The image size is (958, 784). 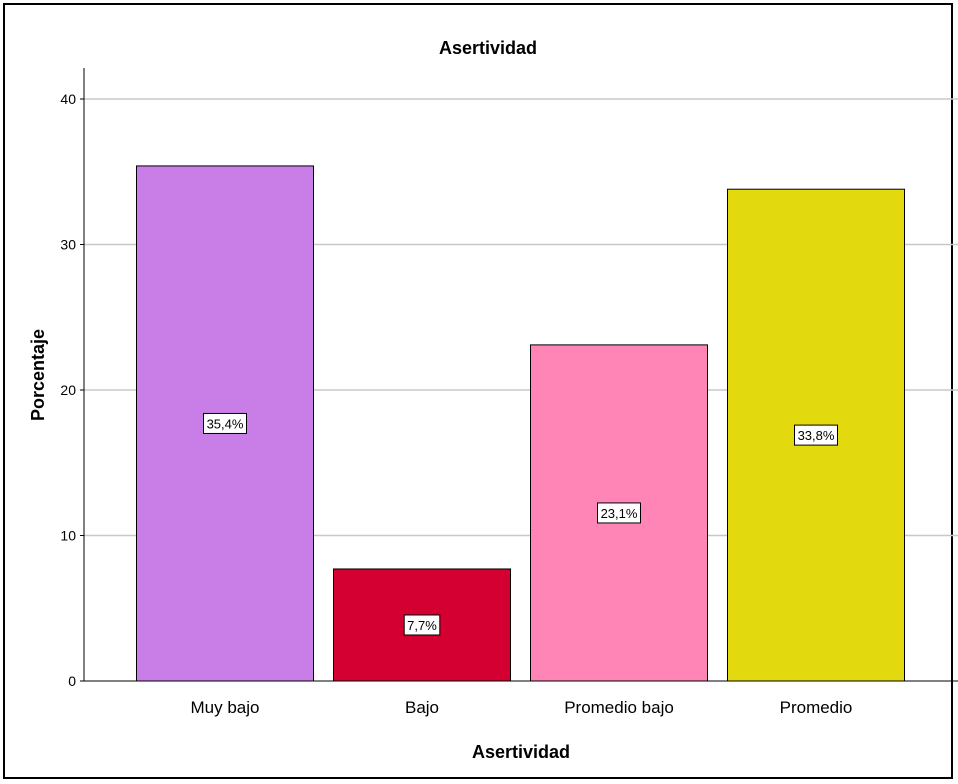 What do you see at coordinates (72, 681) in the screenshot?
I see `y-tick-label: 0` at bounding box center [72, 681].